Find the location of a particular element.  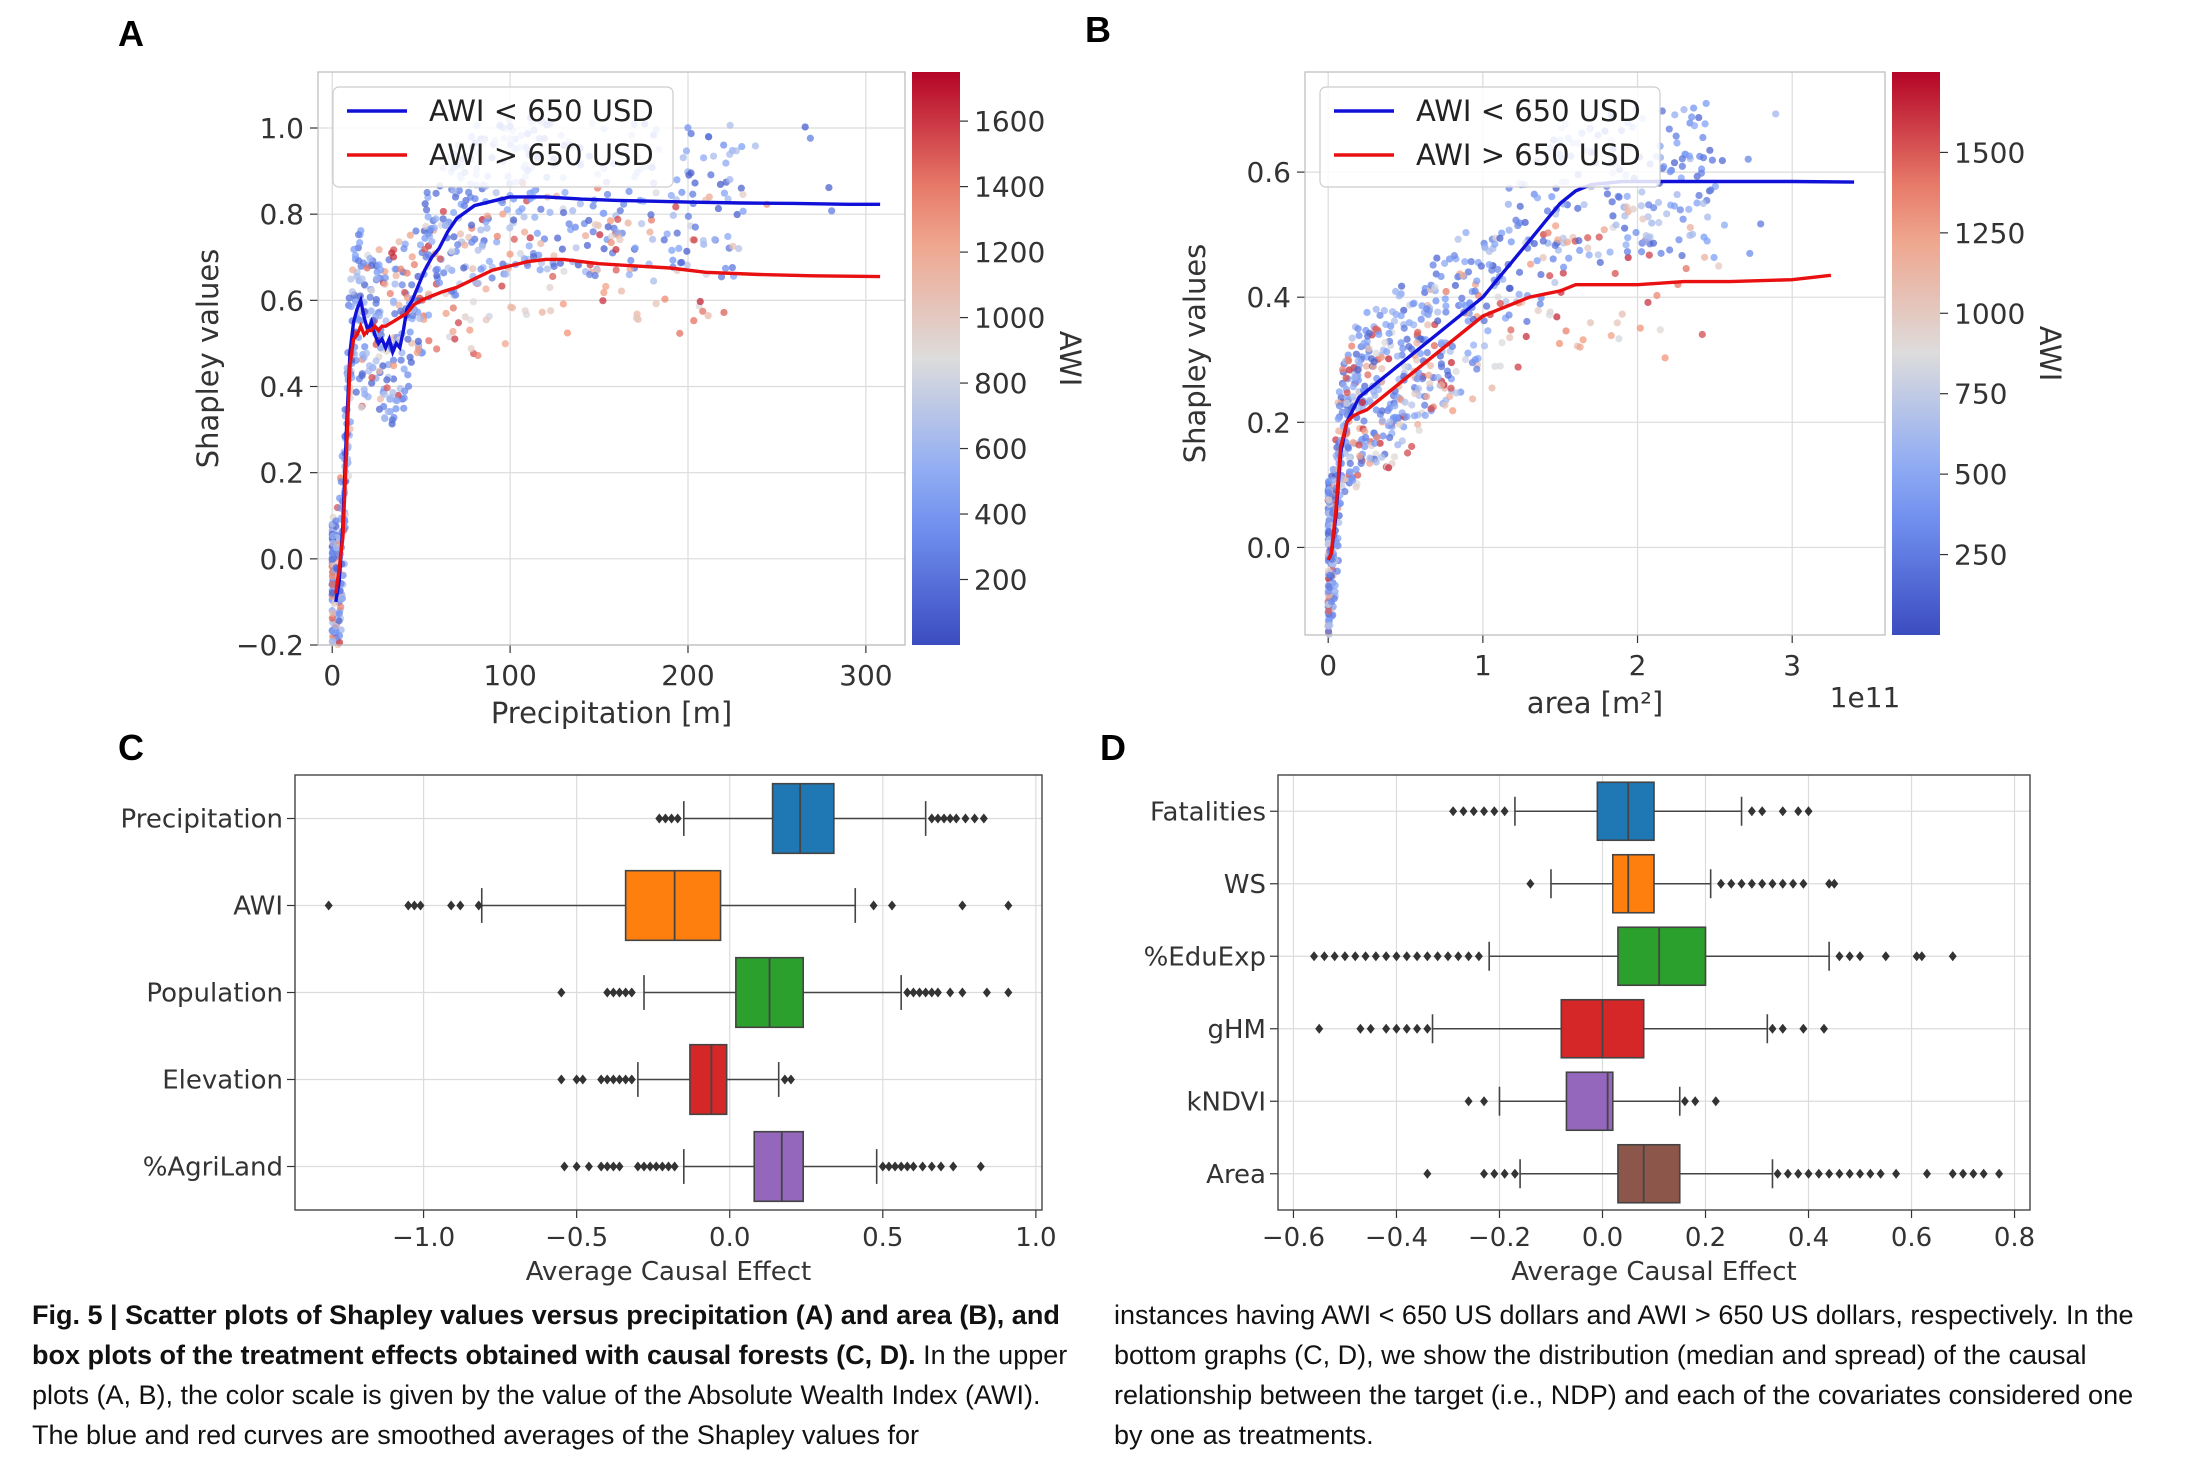

plot-frame is located at coordinates (1654, 992).